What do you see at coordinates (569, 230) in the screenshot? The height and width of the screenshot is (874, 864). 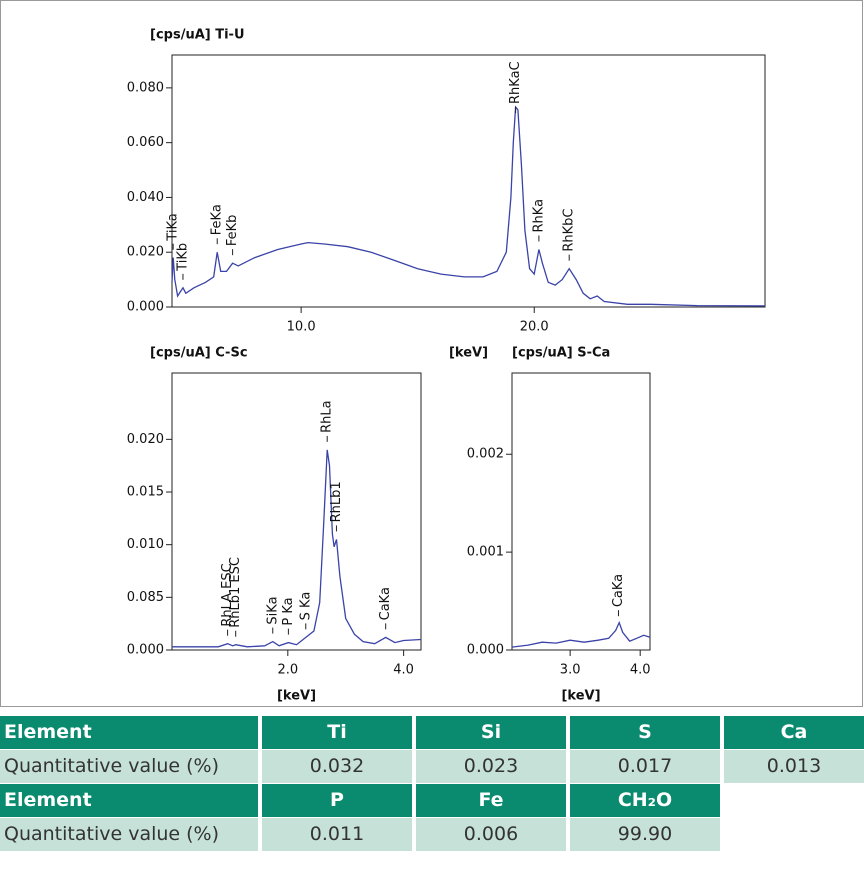 I see `peak-label: RhKbC` at bounding box center [569, 230].